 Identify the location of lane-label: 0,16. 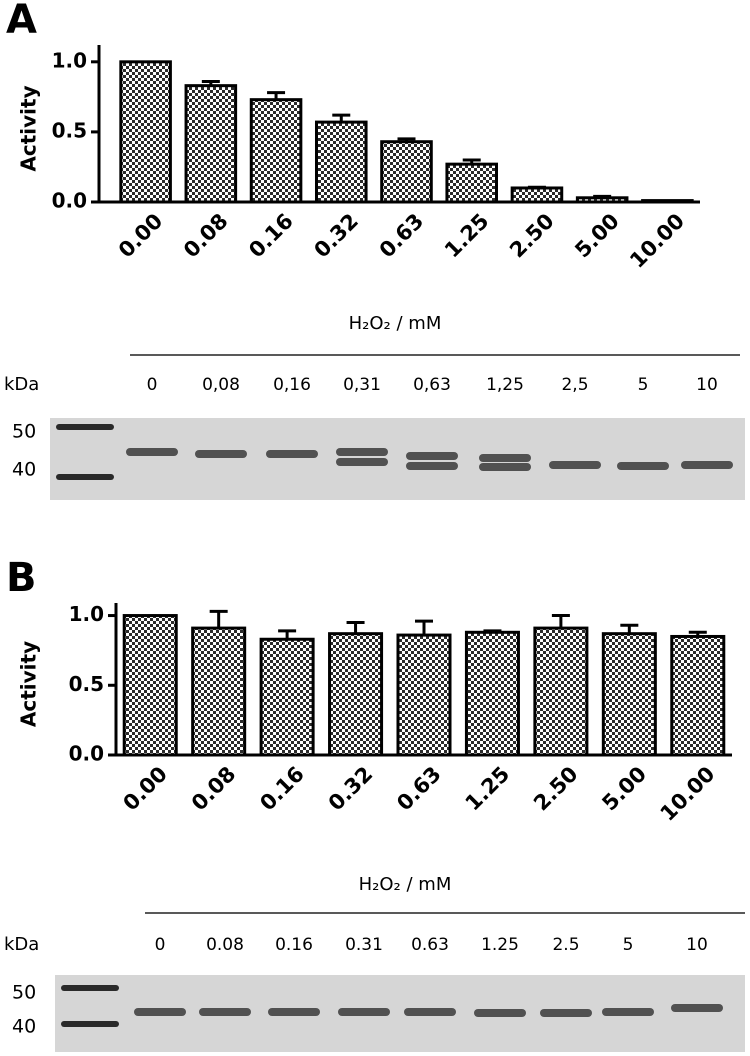
(292, 385).